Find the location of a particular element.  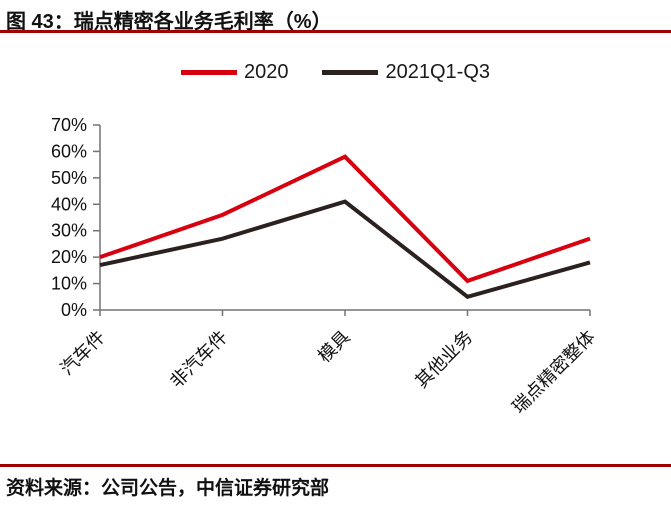

x-axis-label: 瑞点精密整体 is located at coordinates (553, 372).